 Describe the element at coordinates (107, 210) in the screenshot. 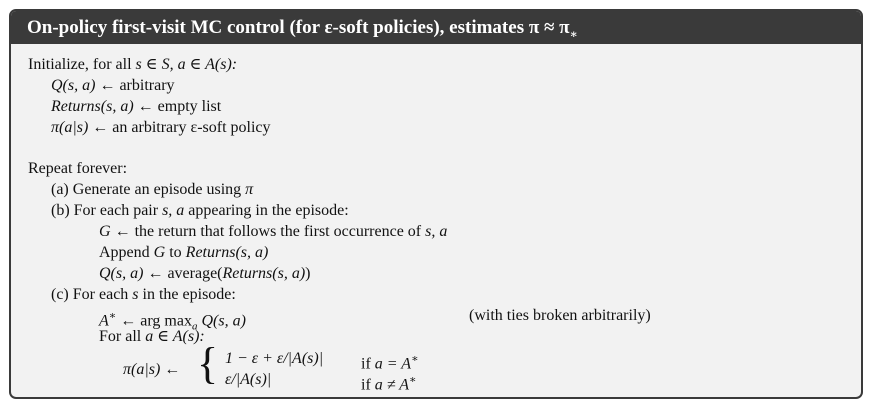

I see `step-b-label: (b) For each pair` at that location.